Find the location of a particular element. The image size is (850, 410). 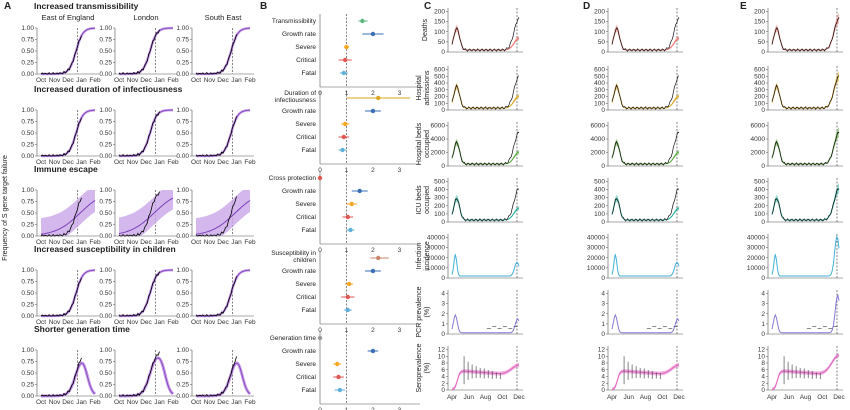

panel-a-xtick-label: Jan is located at coordinates (236, 162).